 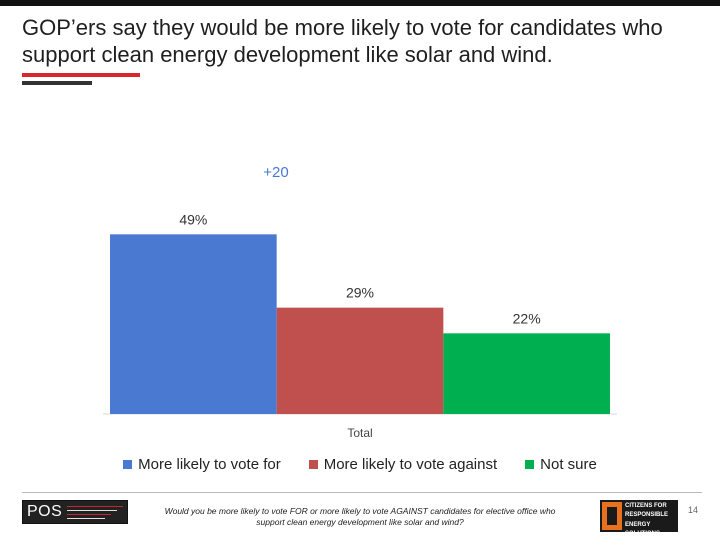 What do you see at coordinates (45, 511) in the screenshot?
I see `pos-logo-text: POS` at bounding box center [45, 511].